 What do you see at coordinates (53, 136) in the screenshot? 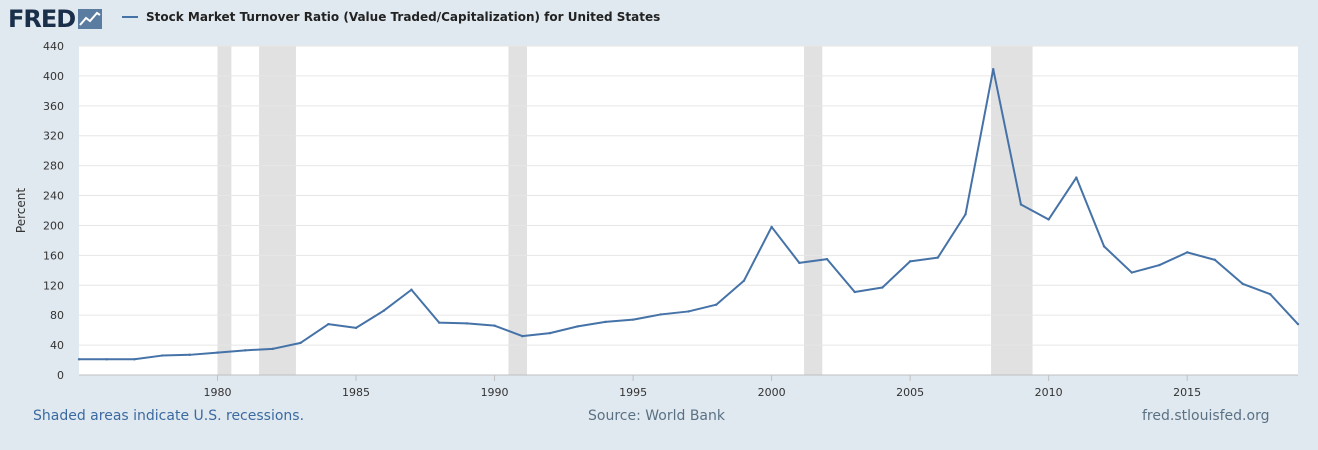
I see `y-tick-label: 320` at bounding box center [53, 136].